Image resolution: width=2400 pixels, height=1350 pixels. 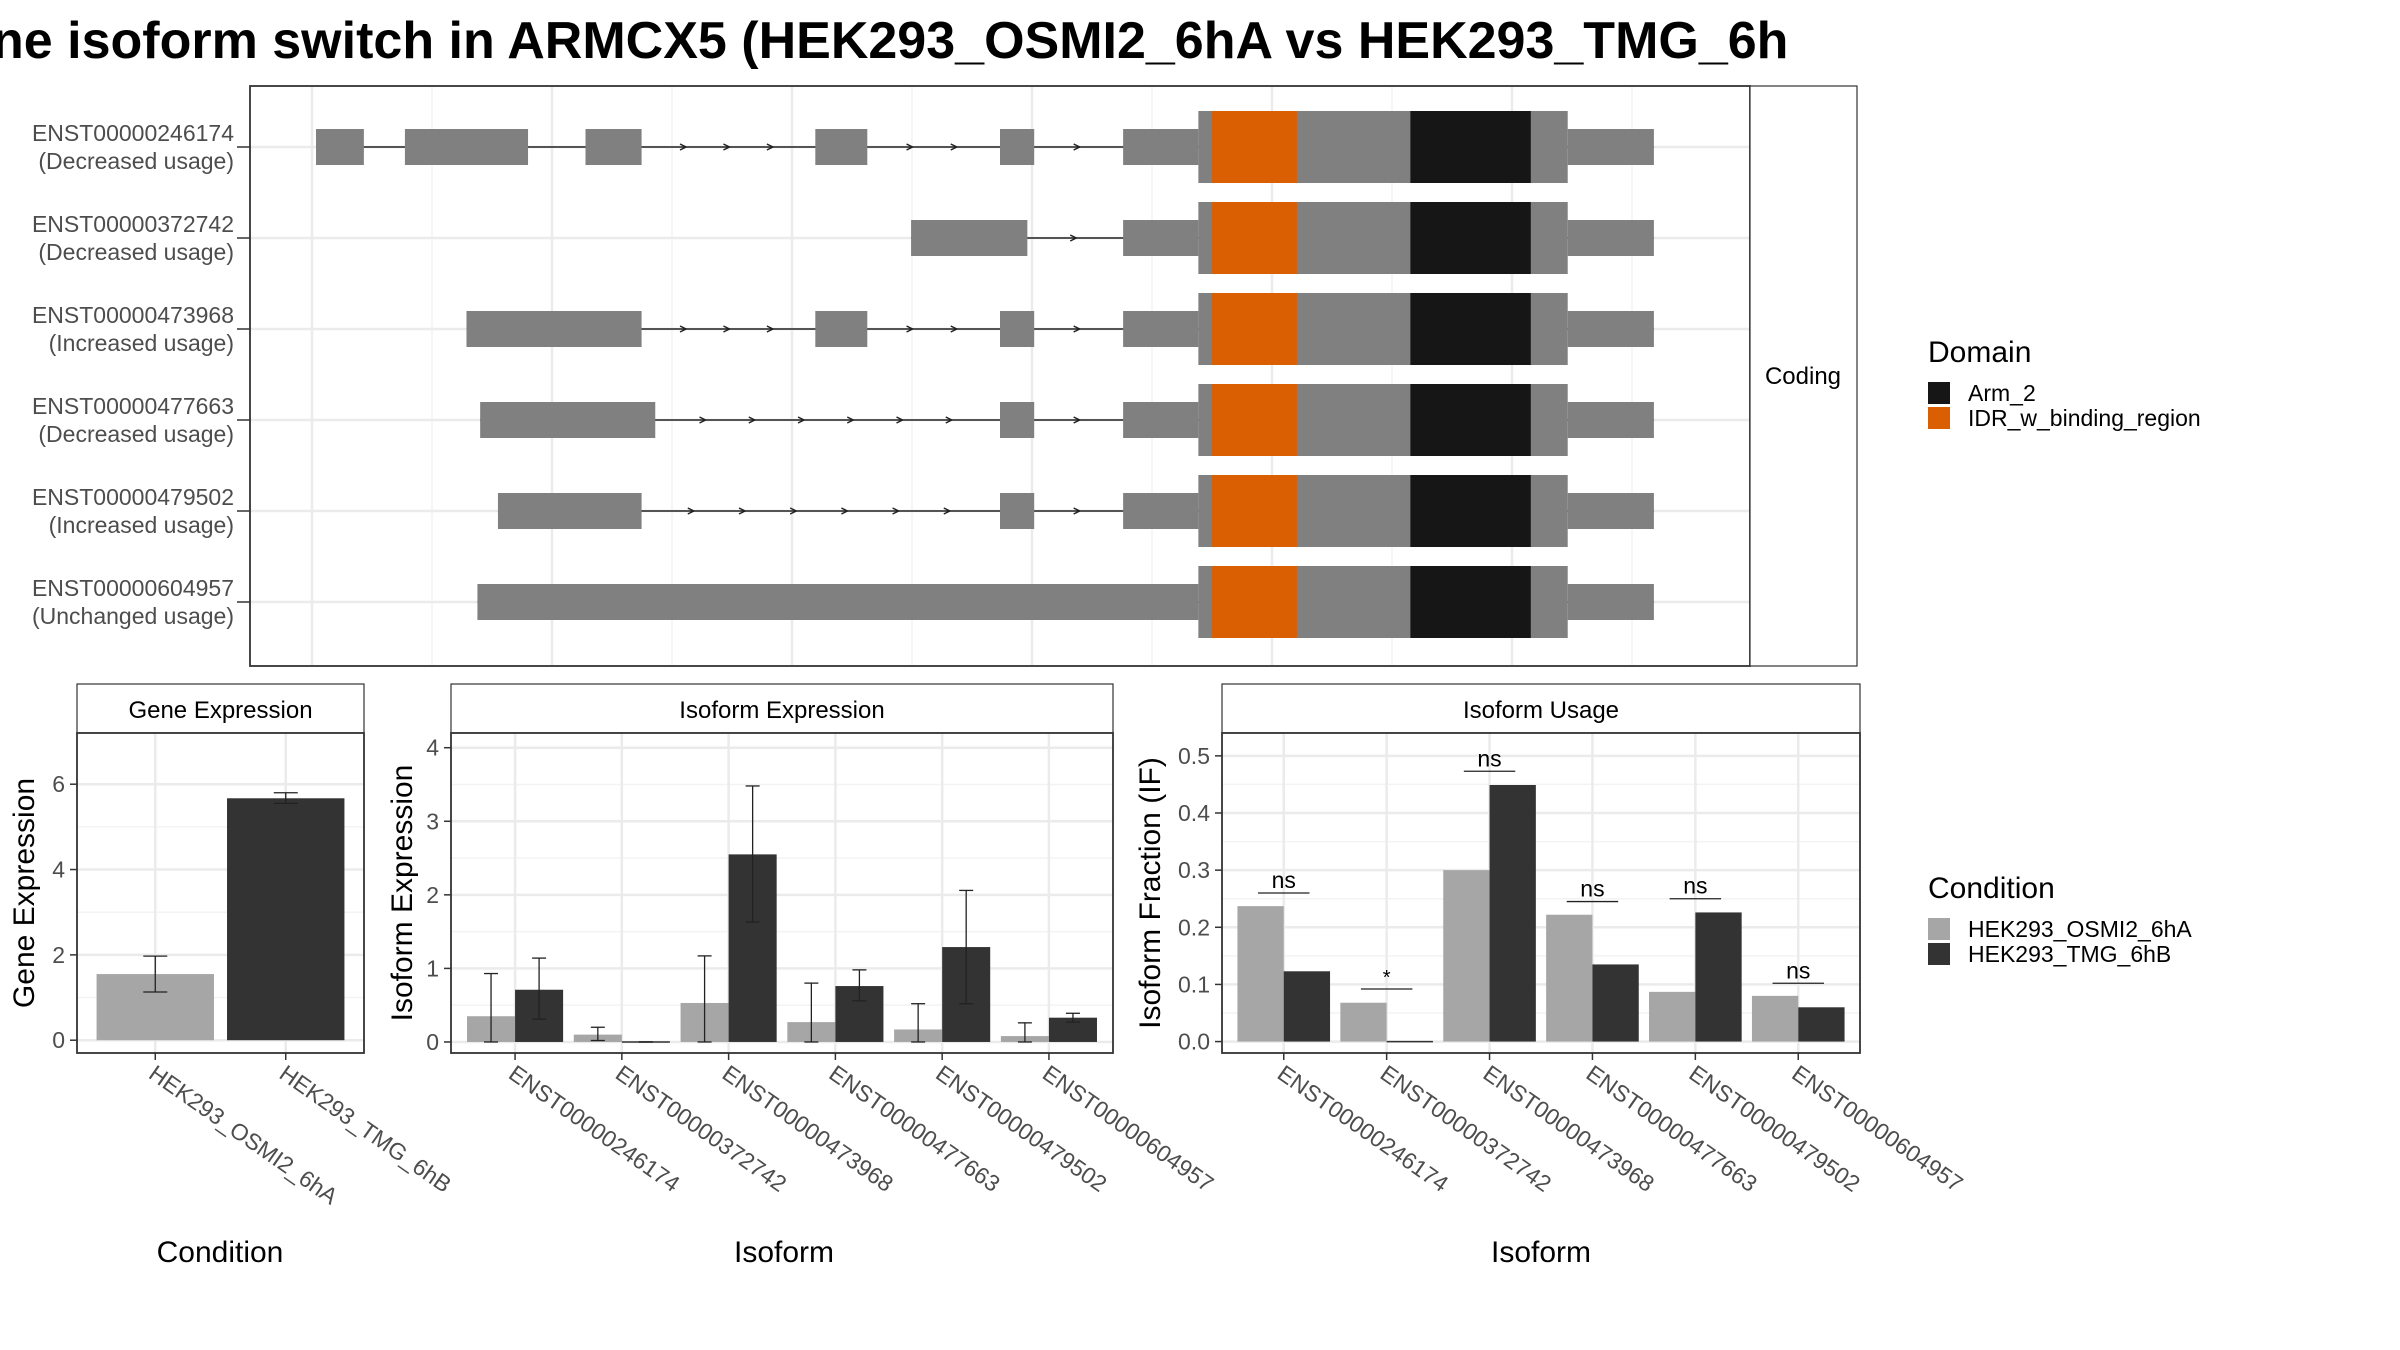 What do you see at coordinates (1194, 984) in the screenshot?
I see `y-tick-label: 0.1` at bounding box center [1194, 984].